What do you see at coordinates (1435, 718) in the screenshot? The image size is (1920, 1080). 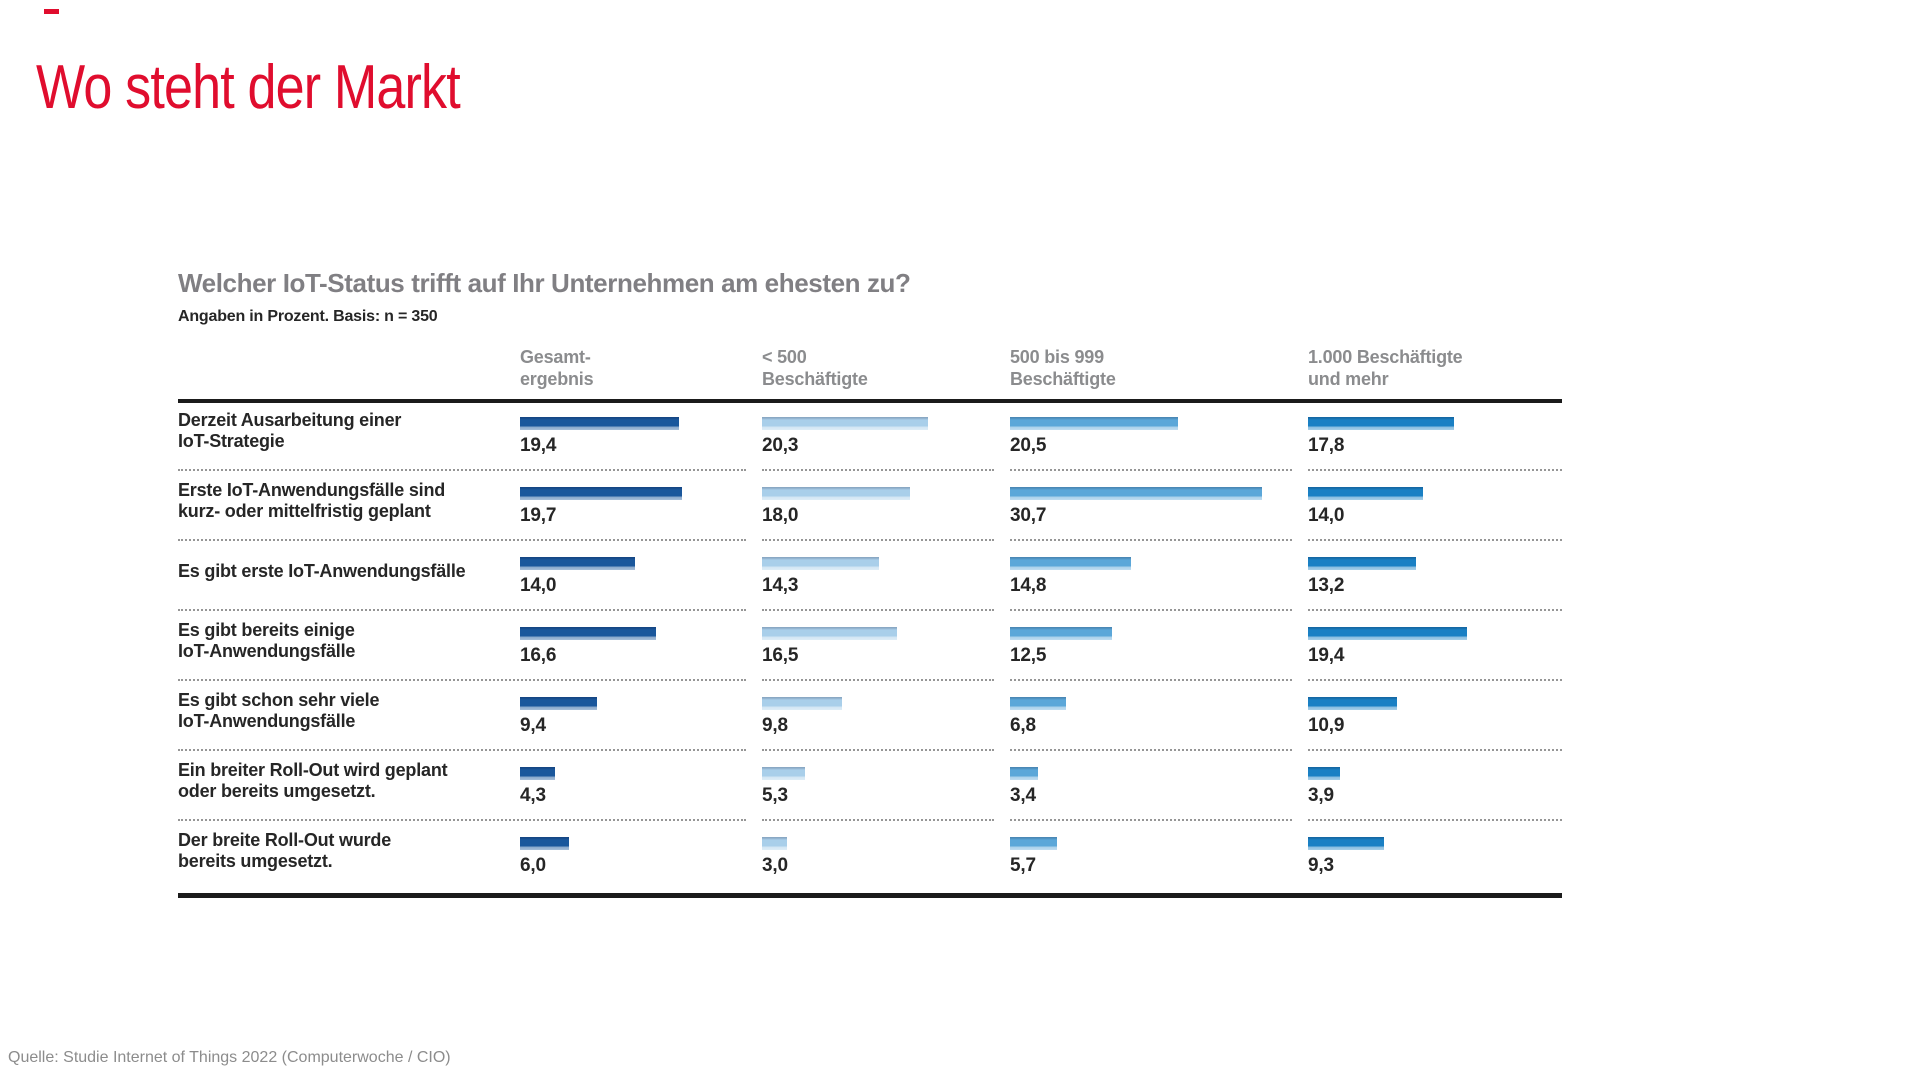 I see `bar-cell-1000-mehr: 10,9` at bounding box center [1435, 718].